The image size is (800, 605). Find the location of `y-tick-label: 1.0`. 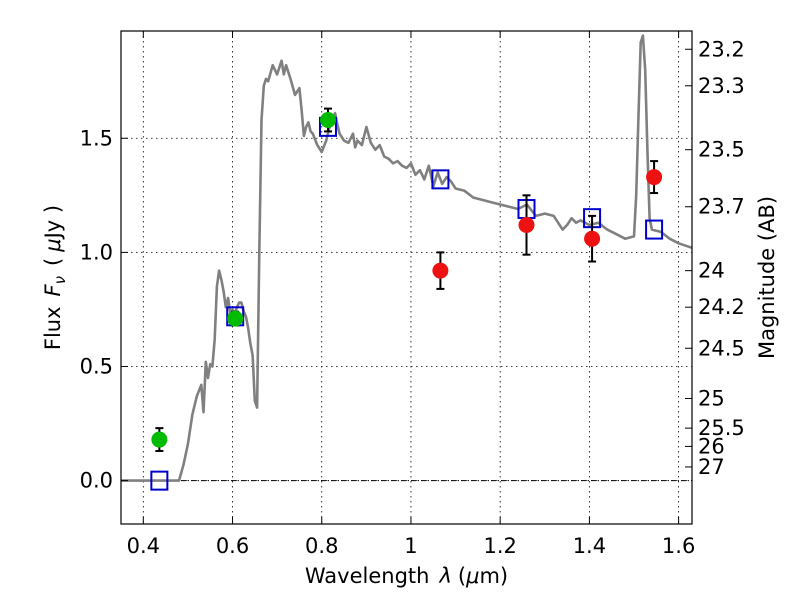

y-tick-label: 1.0 is located at coordinates (96, 252).